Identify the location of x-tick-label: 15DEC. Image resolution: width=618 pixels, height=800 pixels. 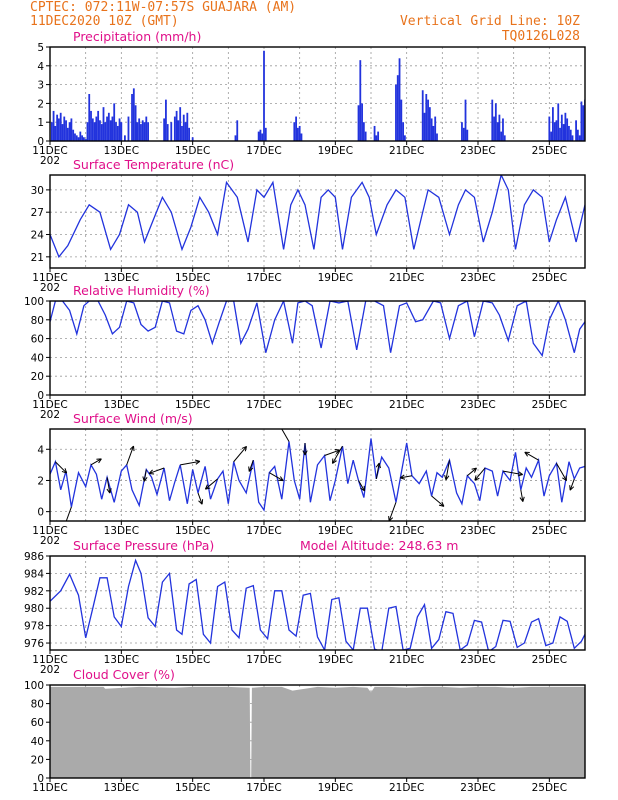
(192, 405).